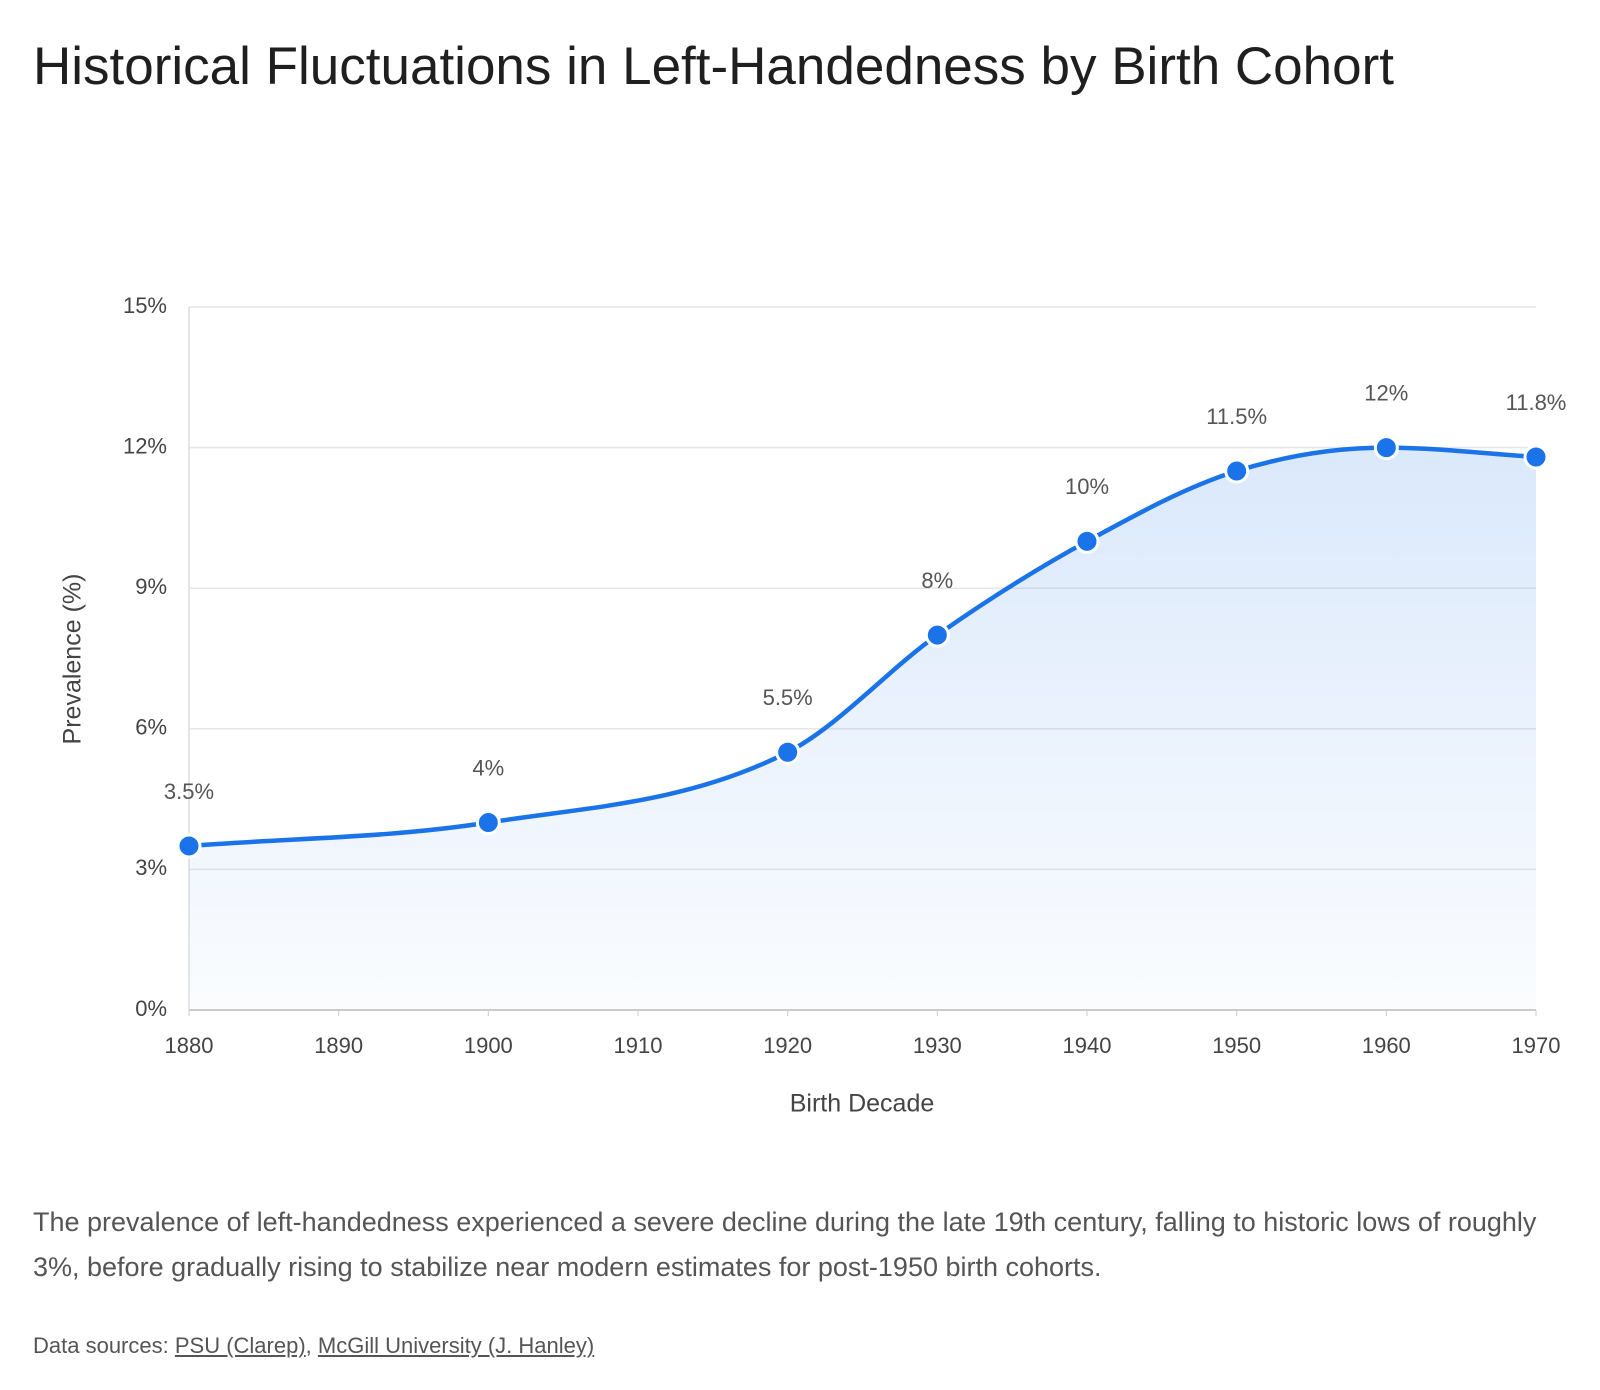 The image size is (1600, 1390). What do you see at coordinates (151, 586) in the screenshot?
I see `y-tick-label: 9%` at bounding box center [151, 586].